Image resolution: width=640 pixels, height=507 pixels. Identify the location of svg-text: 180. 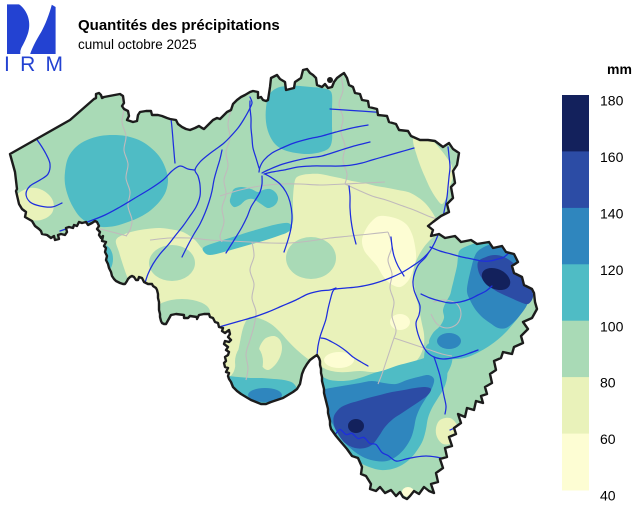
(612, 101).